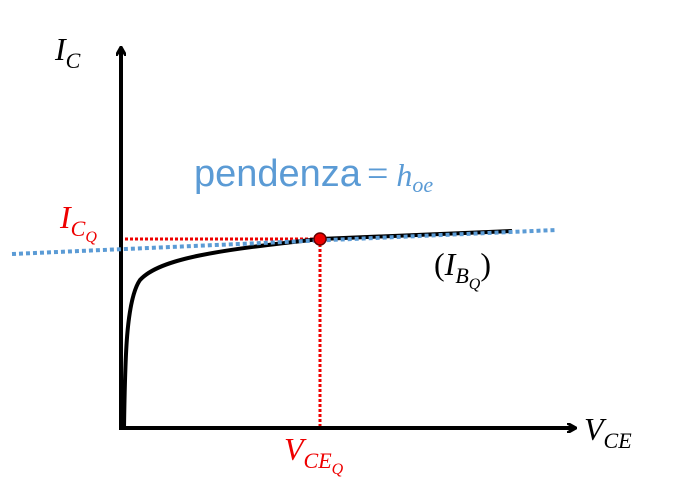 The height and width of the screenshot is (490, 689). I want to click on y-axis-label: IC, so click(67, 52).